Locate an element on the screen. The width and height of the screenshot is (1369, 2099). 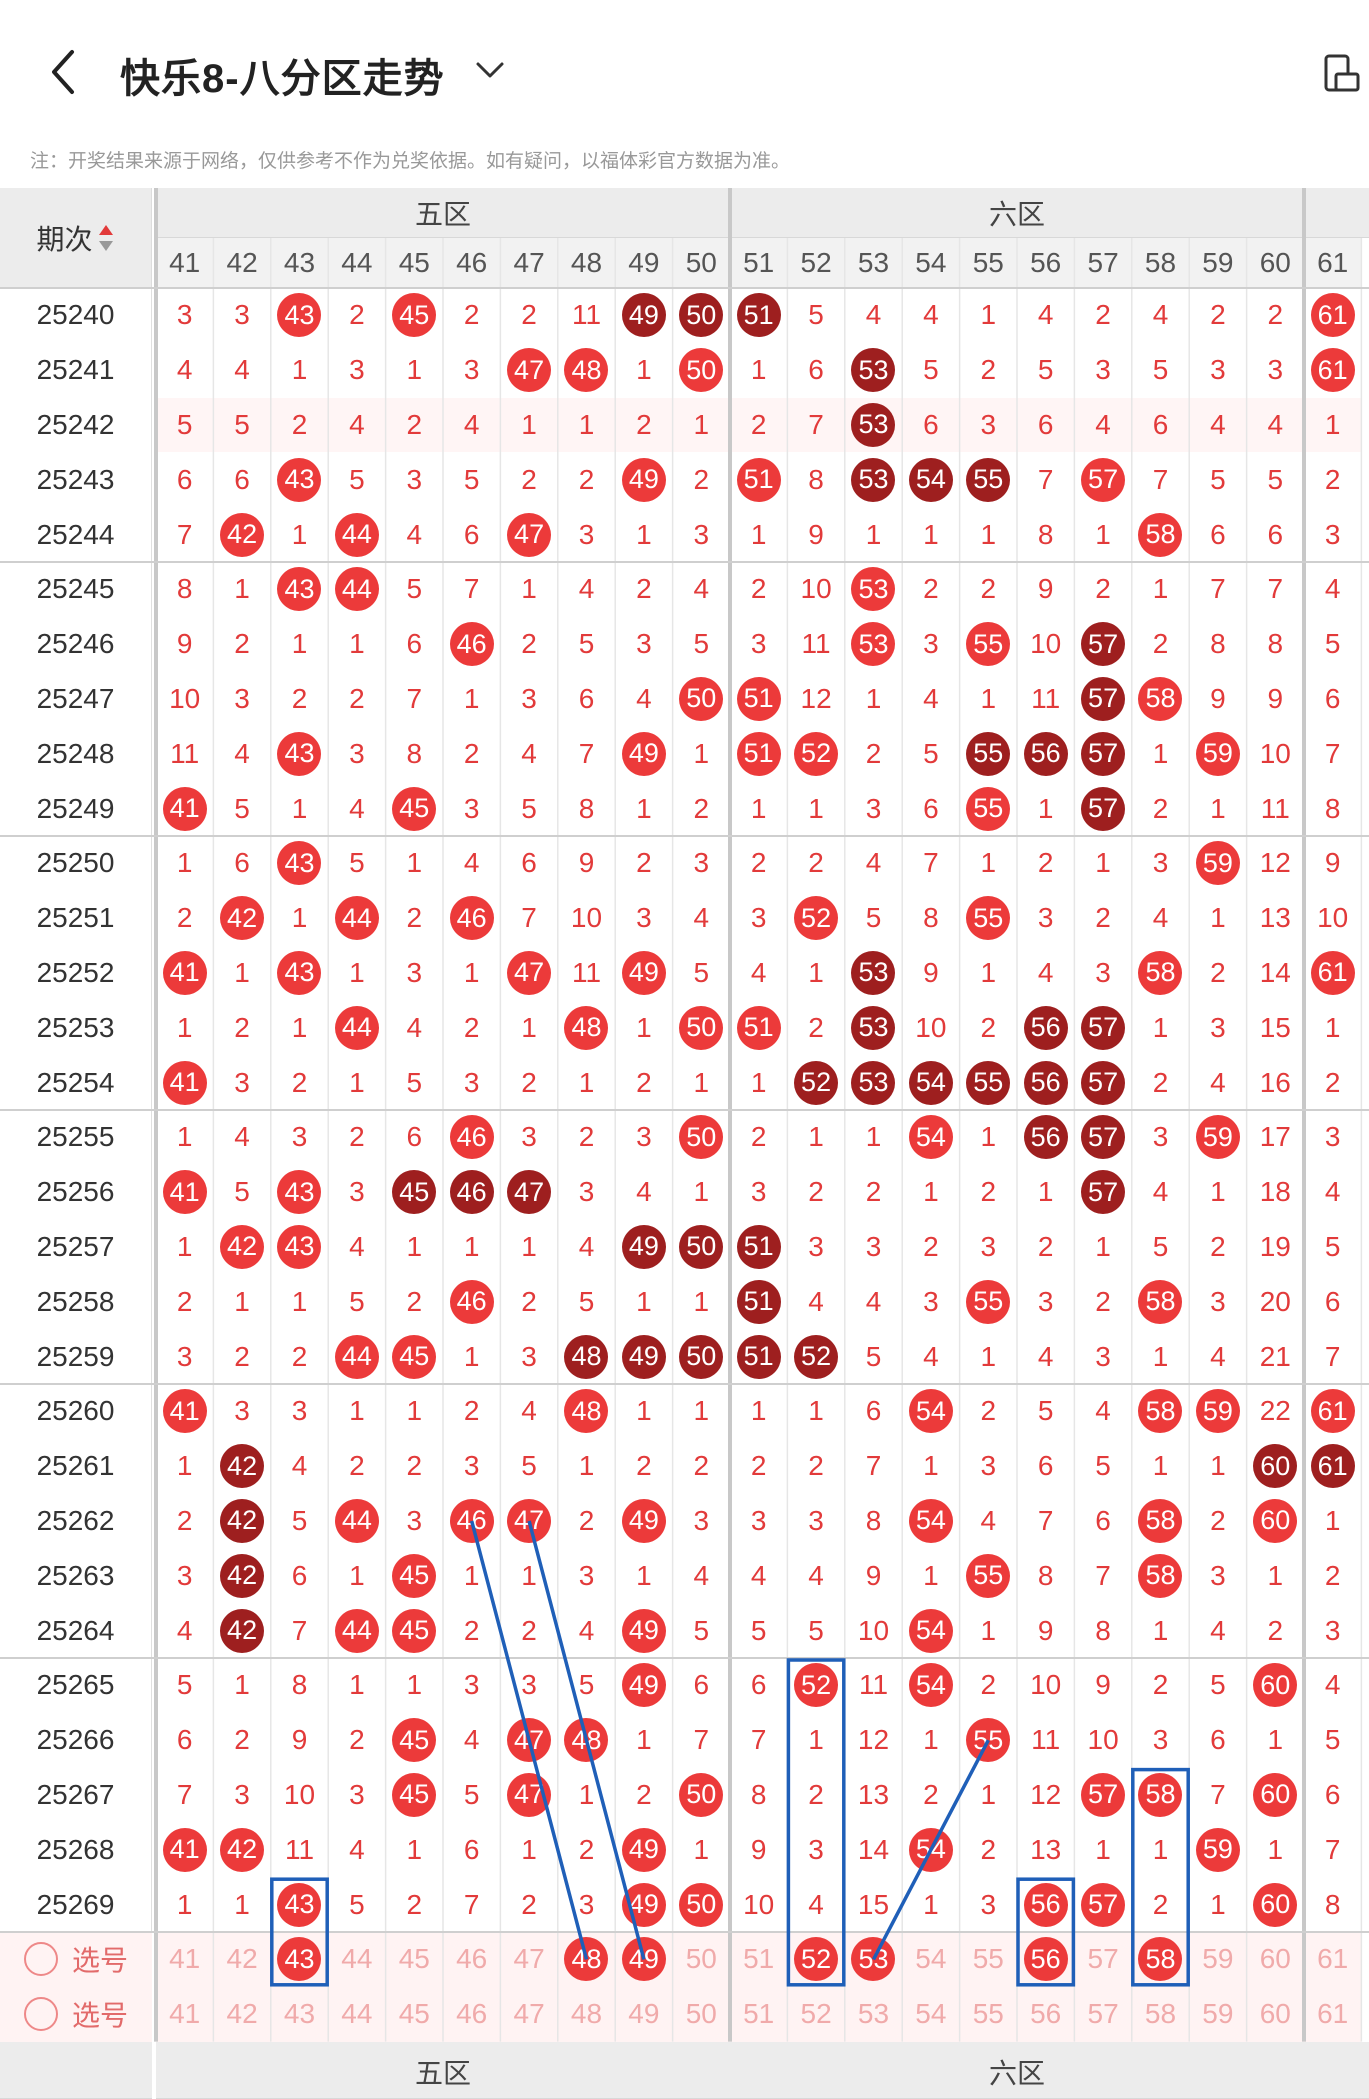
selected-number-ball: 58 is located at coordinates (1160, 1959).